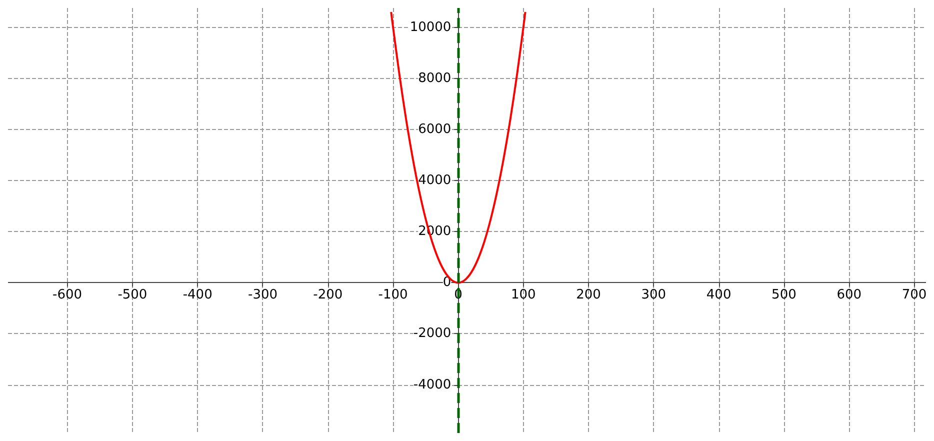  I want to click on y-tick-label: 4000, so click(435, 180).